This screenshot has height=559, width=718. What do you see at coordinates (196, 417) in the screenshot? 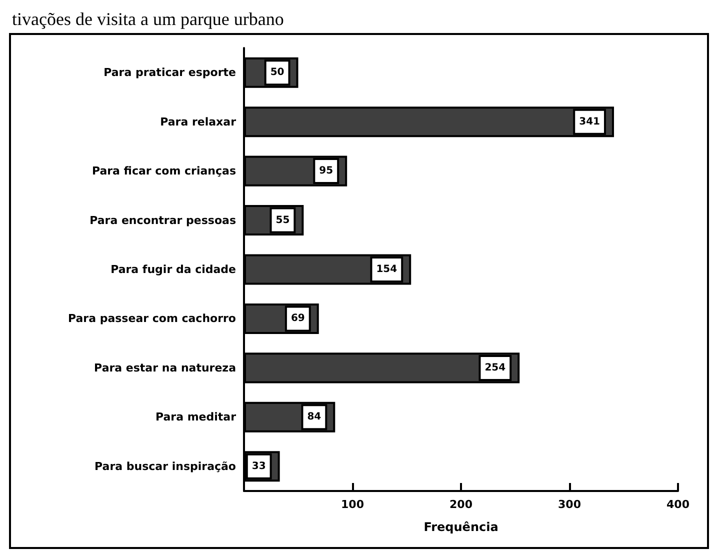
I see `y-tick-label: Para meditar` at bounding box center [196, 417].